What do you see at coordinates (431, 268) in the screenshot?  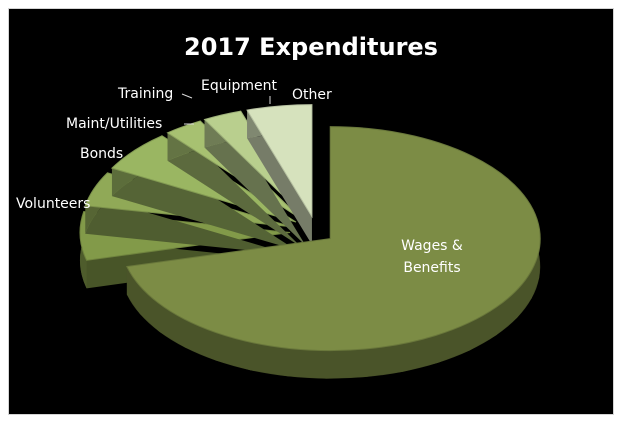 I see `label-line: Benefits` at bounding box center [431, 268].